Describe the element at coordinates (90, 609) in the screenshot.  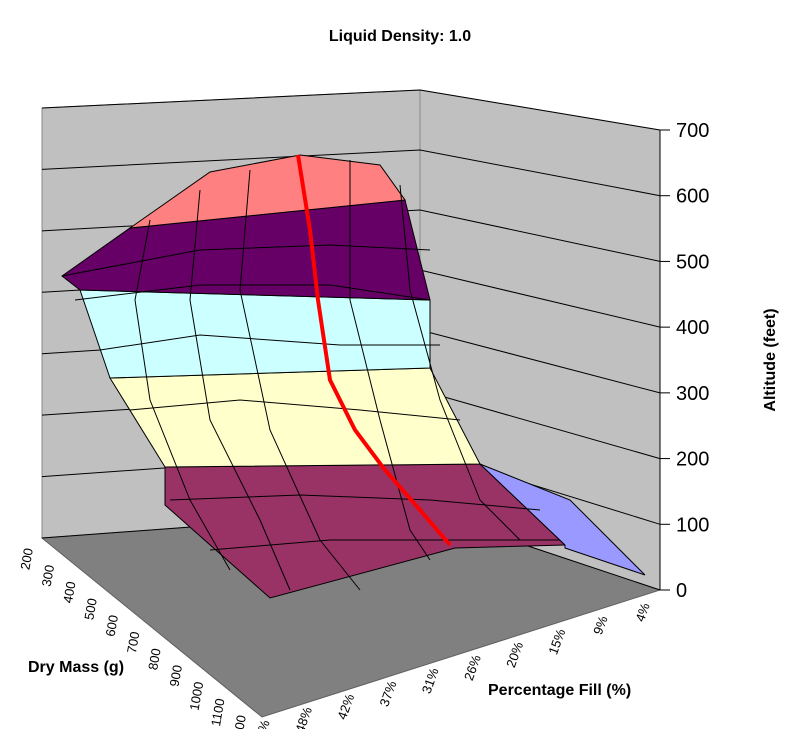
I see `x-tick-label: 500` at that location.